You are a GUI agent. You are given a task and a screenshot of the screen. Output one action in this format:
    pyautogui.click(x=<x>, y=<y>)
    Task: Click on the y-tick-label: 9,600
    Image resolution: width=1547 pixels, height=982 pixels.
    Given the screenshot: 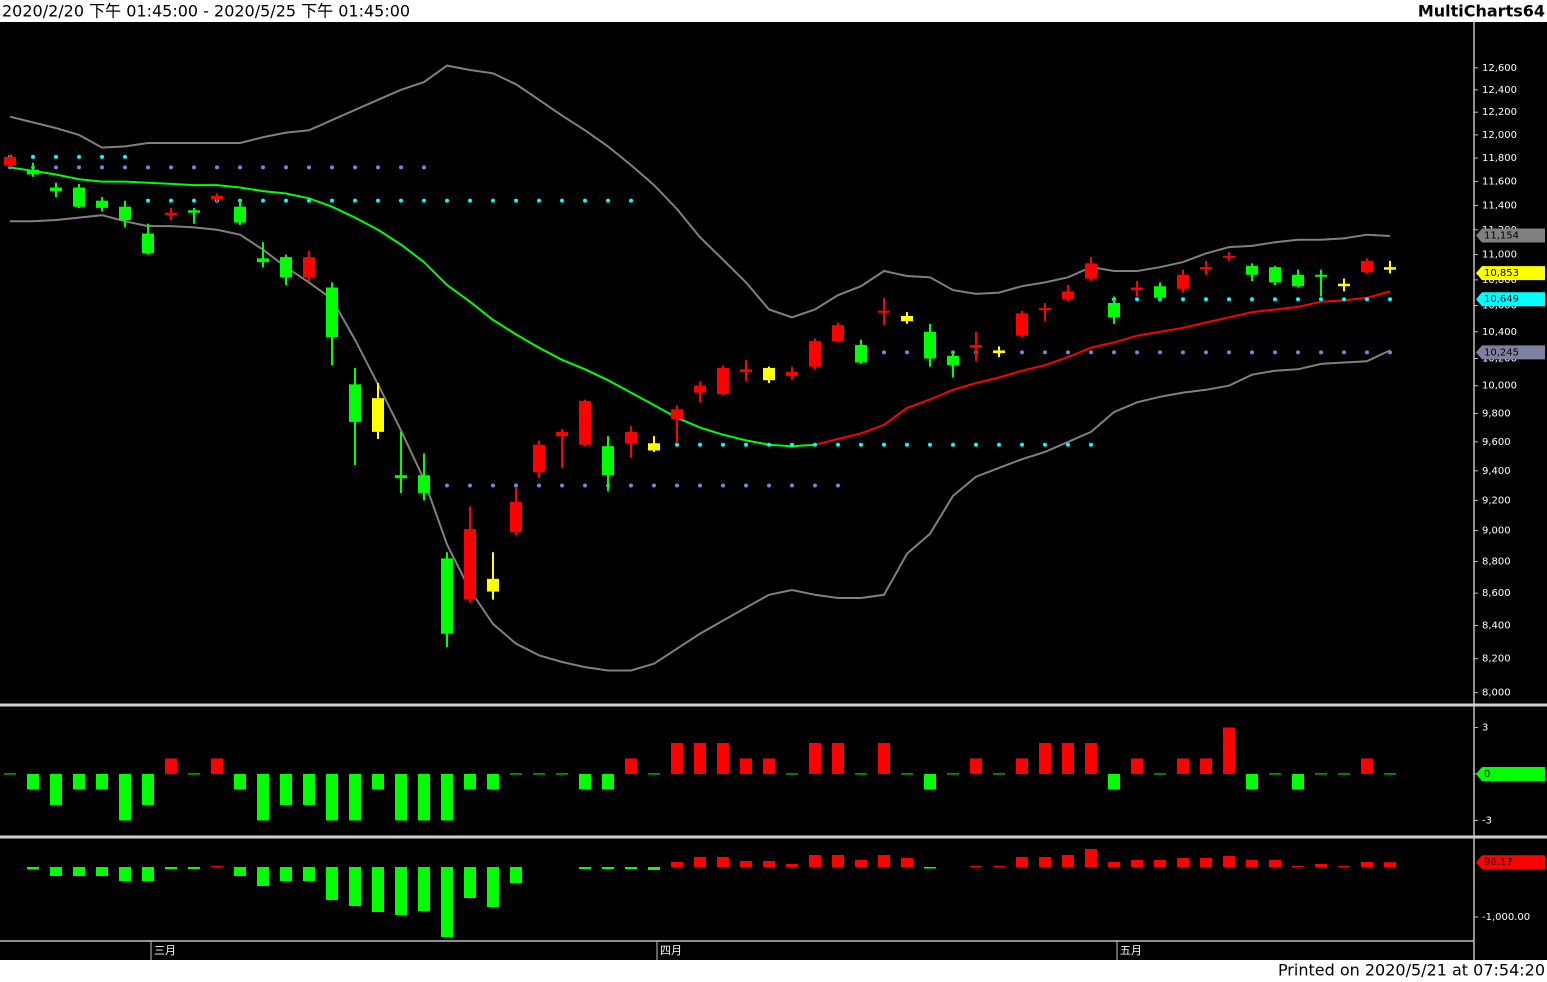 What is the action you would take?
    pyautogui.click(x=1496, y=442)
    